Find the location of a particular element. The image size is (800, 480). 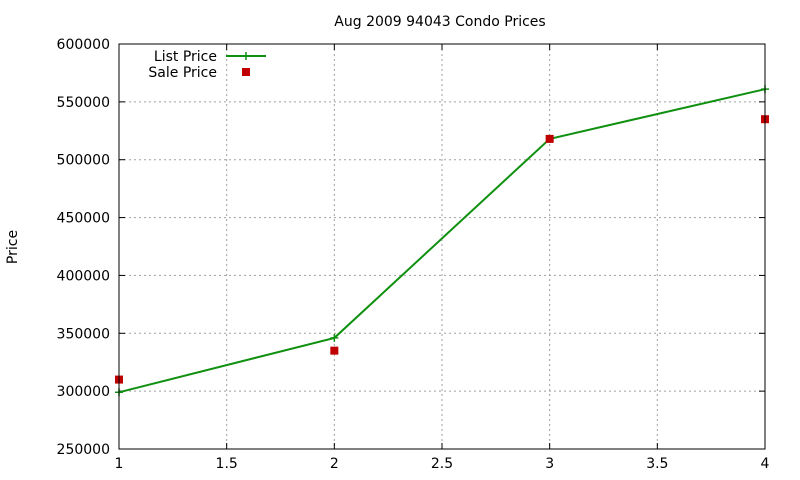

y-tick-label: 300000 is located at coordinates (83, 392).